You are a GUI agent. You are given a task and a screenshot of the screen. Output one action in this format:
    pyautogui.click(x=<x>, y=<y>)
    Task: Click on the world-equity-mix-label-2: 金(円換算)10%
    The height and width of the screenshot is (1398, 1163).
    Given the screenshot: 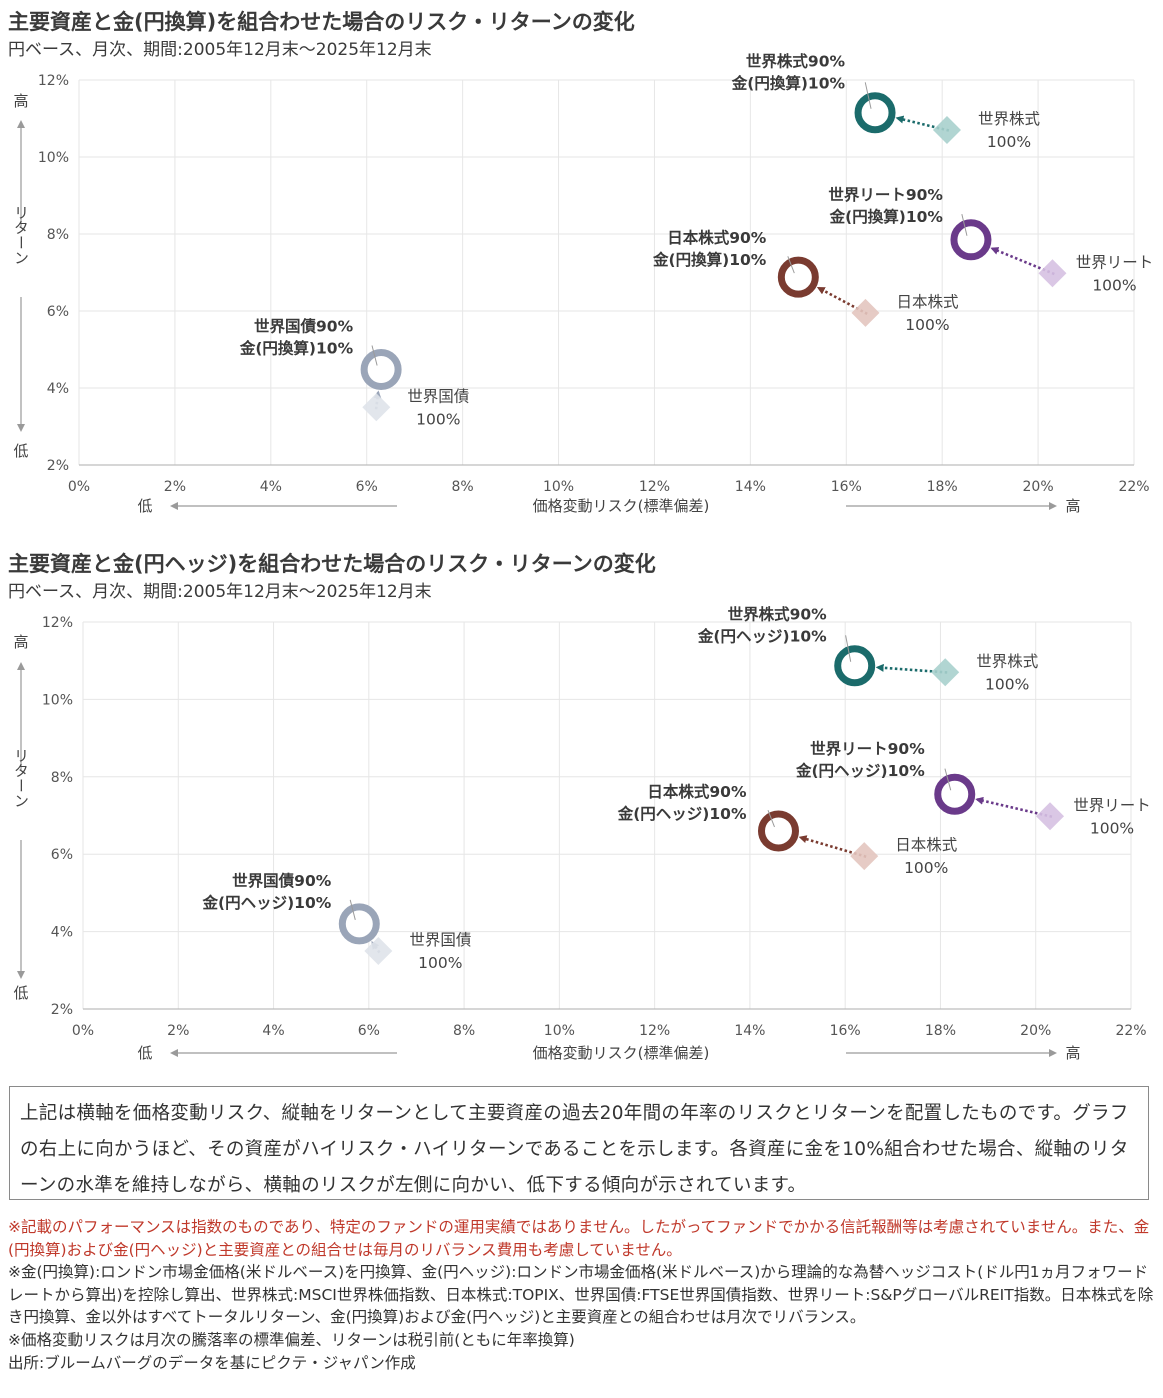 What is the action you would take?
    pyautogui.click(x=788, y=83)
    